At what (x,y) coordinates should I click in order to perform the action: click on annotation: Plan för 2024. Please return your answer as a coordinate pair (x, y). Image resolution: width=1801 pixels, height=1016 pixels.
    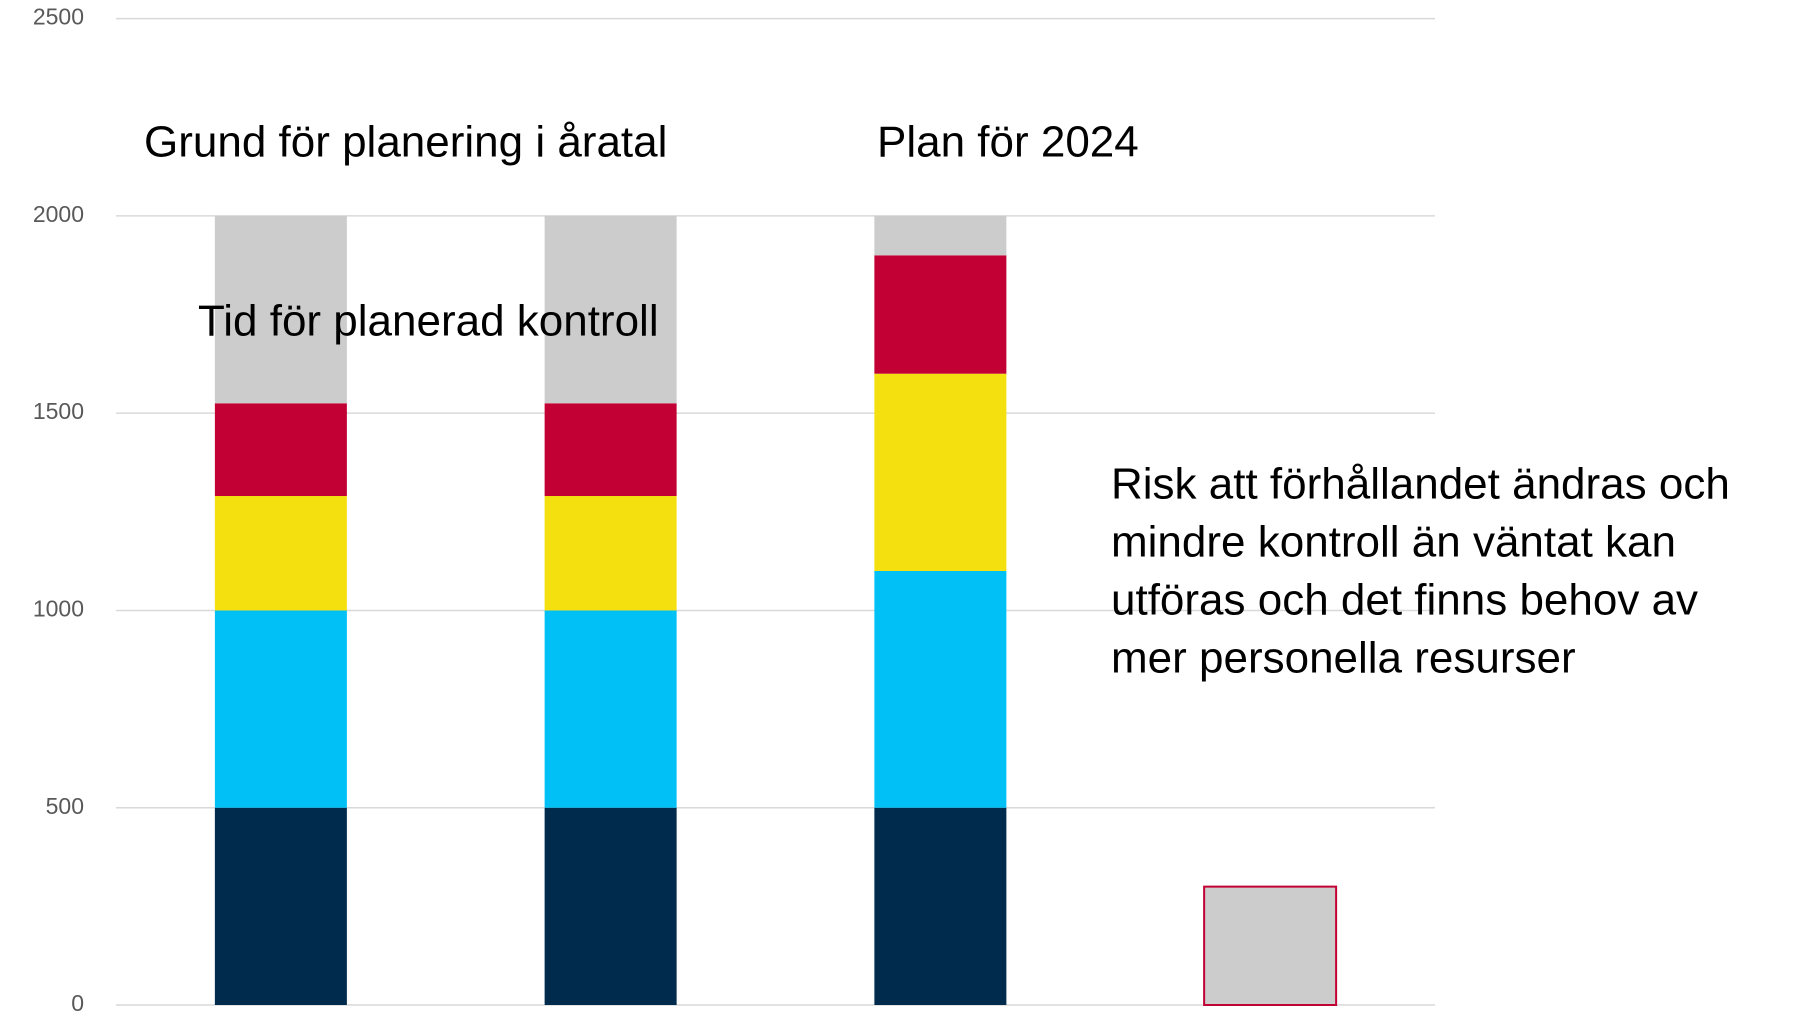
    Looking at the image, I should click on (1008, 142).